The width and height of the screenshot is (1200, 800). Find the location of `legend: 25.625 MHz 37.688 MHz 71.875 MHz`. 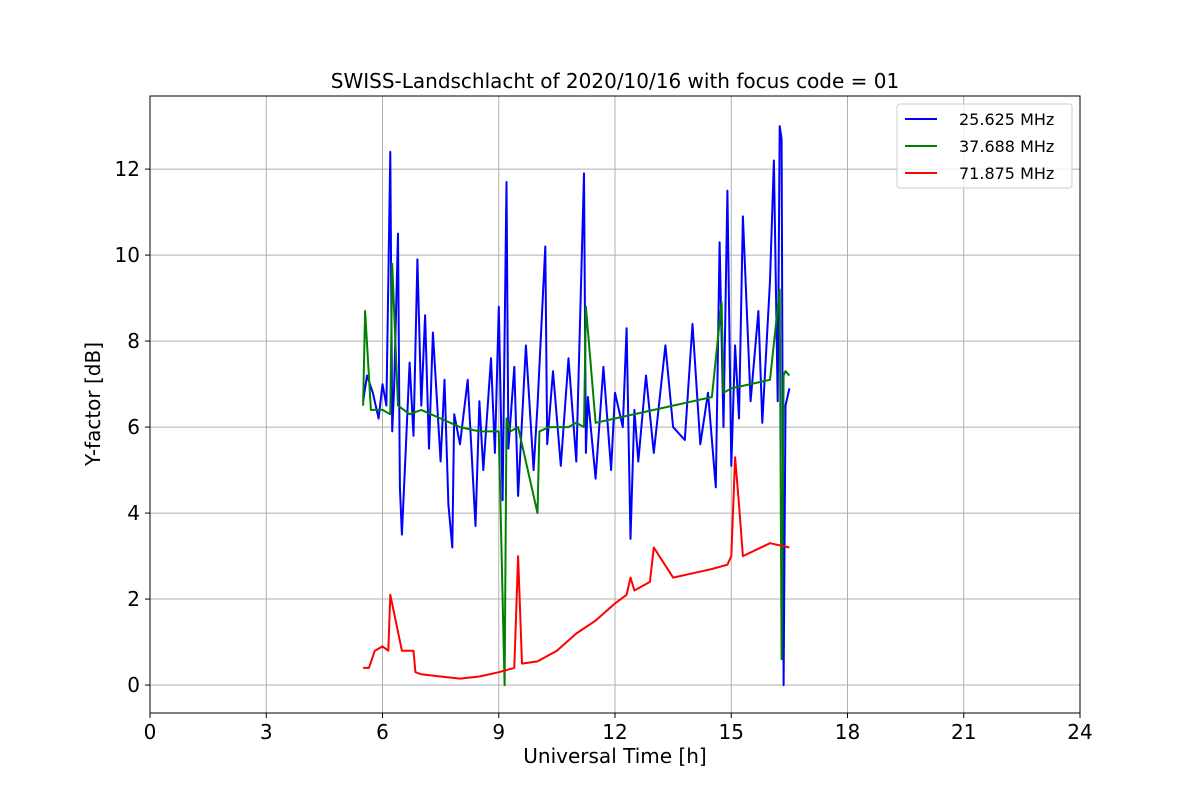

legend: 25.625 MHz 37.688 MHz 71.875 MHz is located at coordinates (984, 146).